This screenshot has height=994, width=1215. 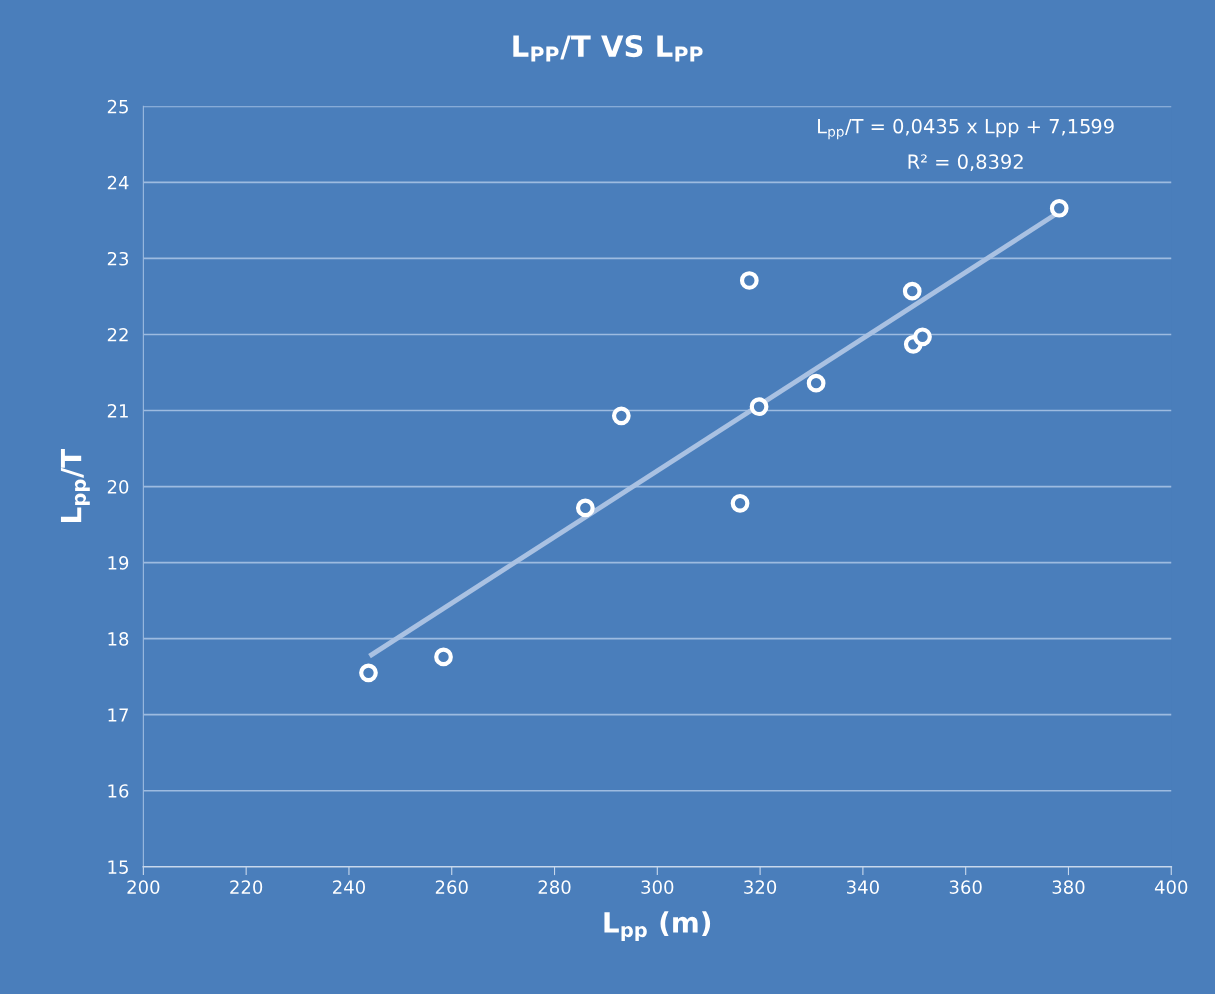 I want to click on y-tick-label: 17, so click(x=118, y=715).